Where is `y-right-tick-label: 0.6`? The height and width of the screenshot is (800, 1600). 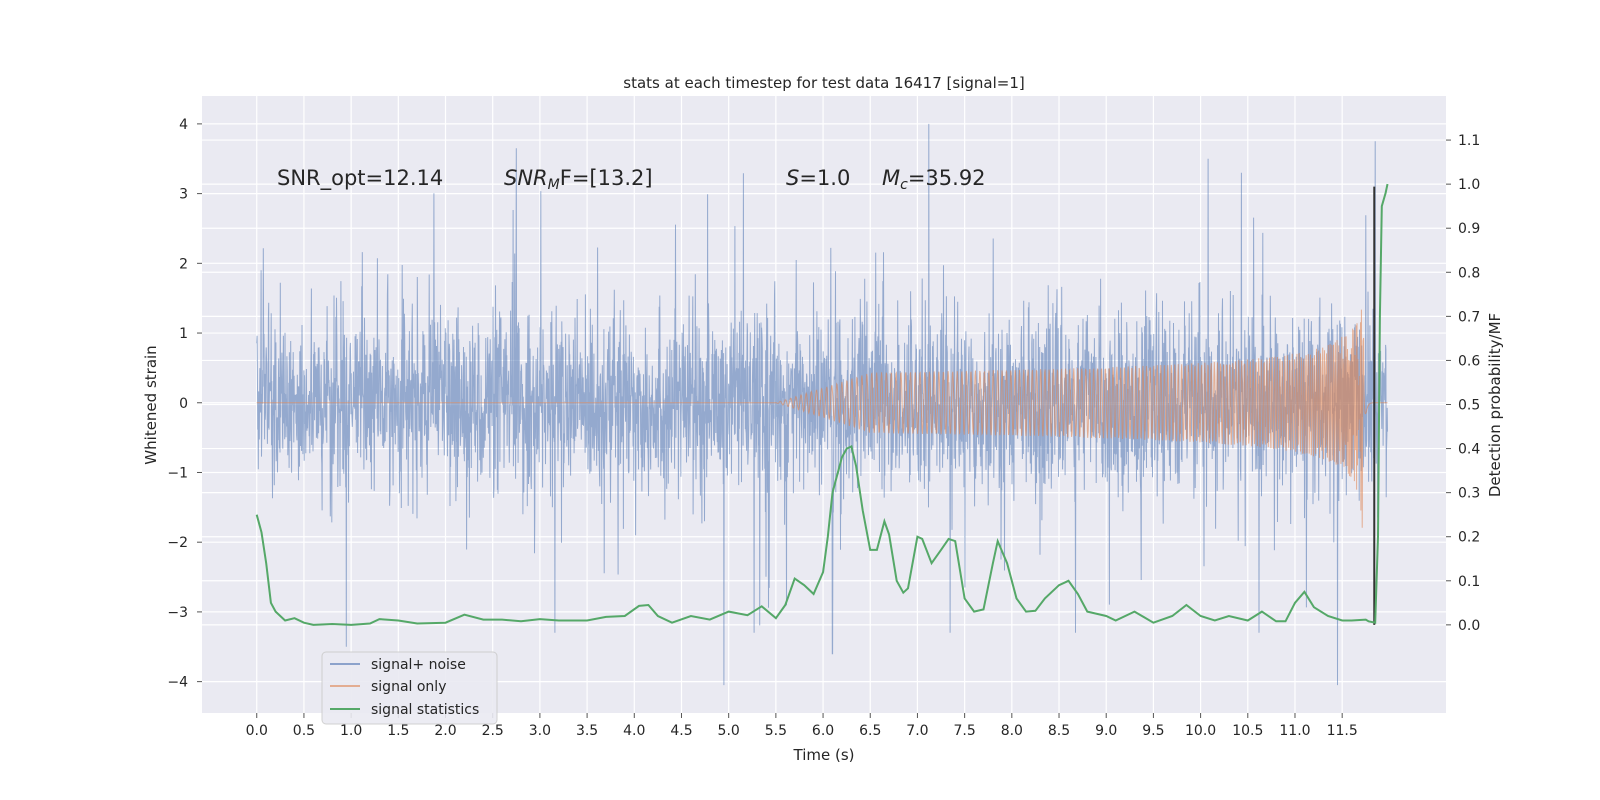
y-right-tick-label: 0.6 is located at coordinates (1469, 361).